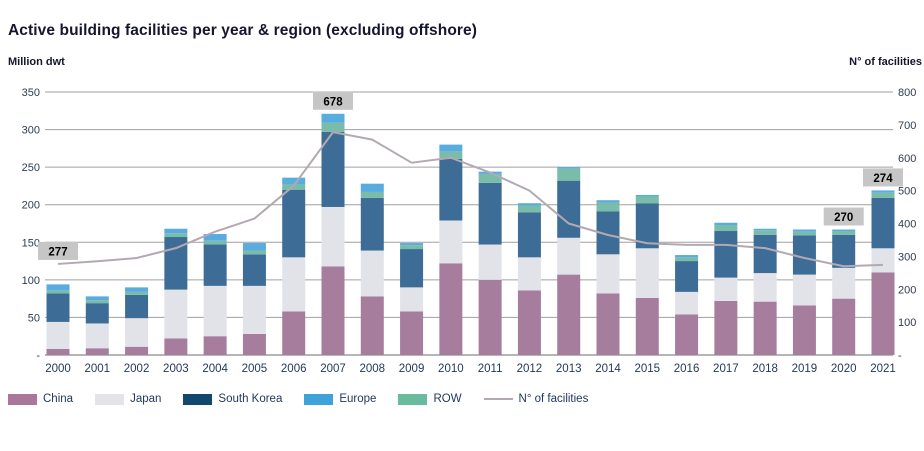 This screenshot has height=451, width=924. What do you see at coordinates (569, 168) in the screenshot?
I see `bar-segment-2013-europe` at bounding box center [569, 168].